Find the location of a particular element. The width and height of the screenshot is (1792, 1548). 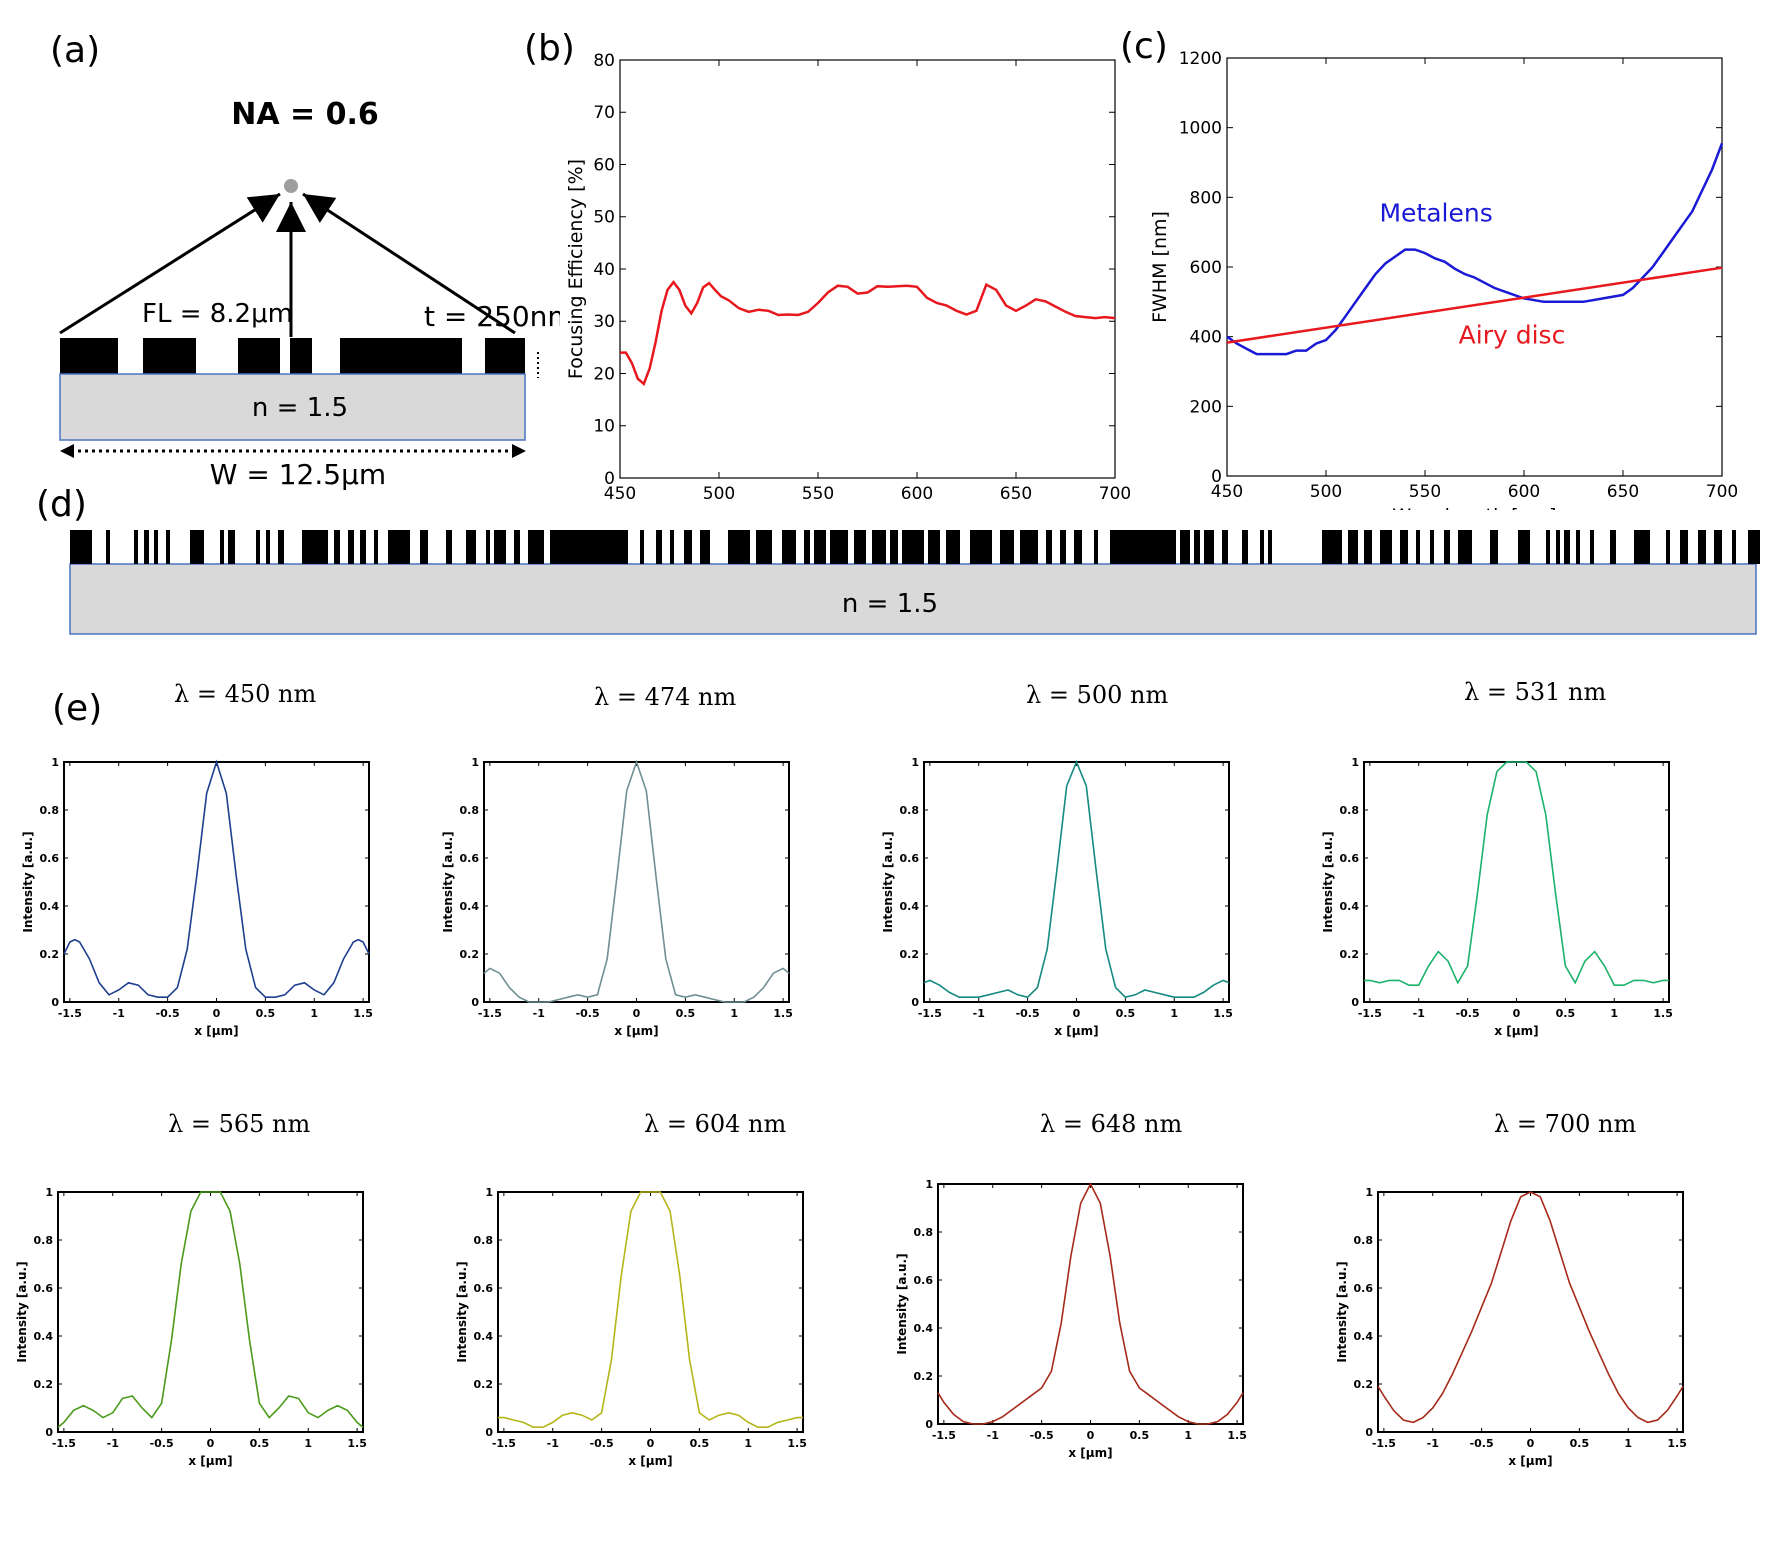

psf-title-565: λ = 565 nm is located at coordinates (239, 1124).